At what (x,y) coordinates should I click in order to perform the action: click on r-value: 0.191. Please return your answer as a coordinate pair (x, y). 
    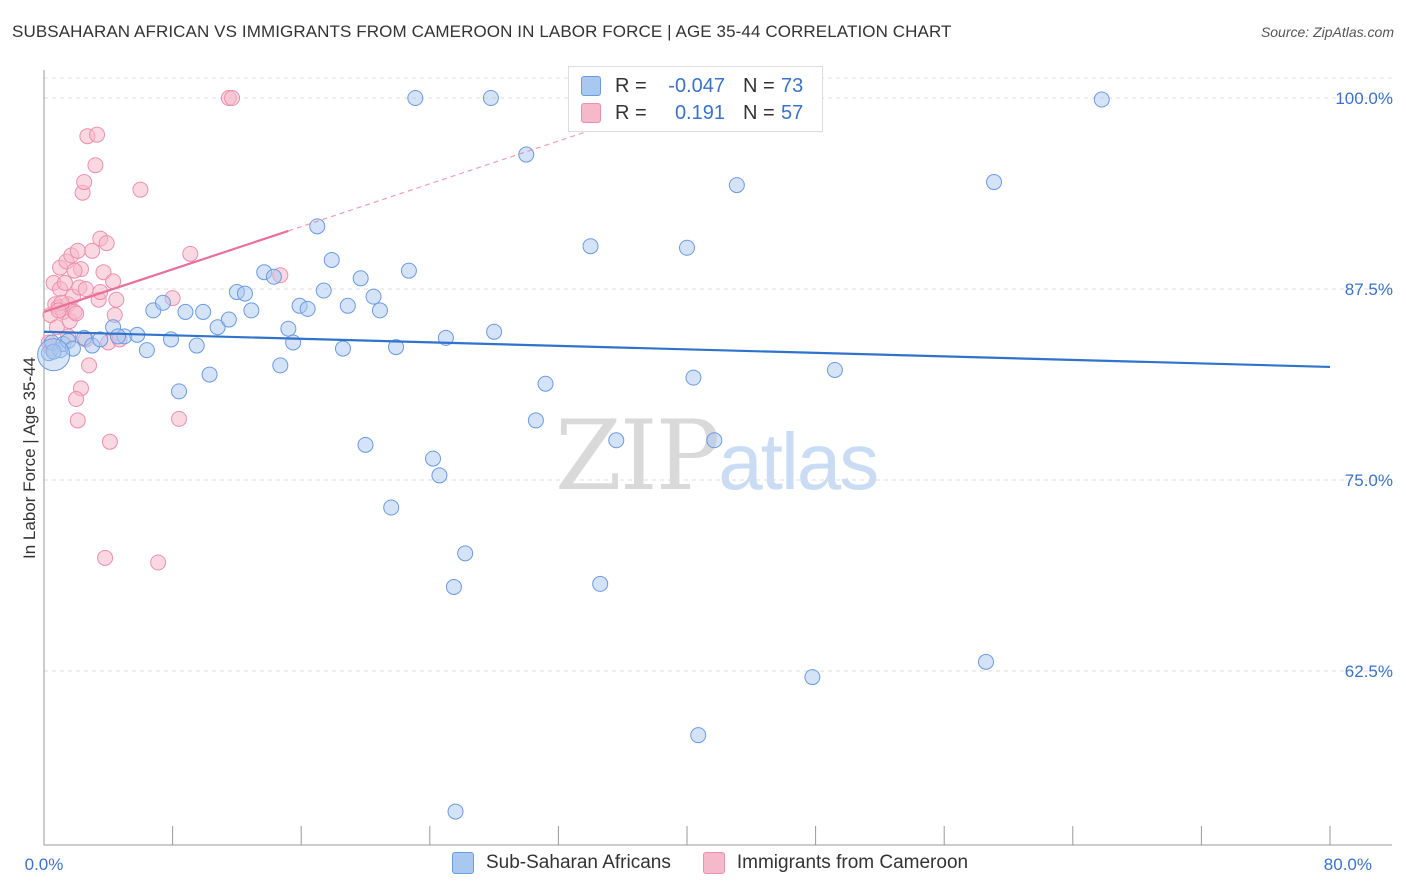
    Looking at the image, I should click on (699, 112).